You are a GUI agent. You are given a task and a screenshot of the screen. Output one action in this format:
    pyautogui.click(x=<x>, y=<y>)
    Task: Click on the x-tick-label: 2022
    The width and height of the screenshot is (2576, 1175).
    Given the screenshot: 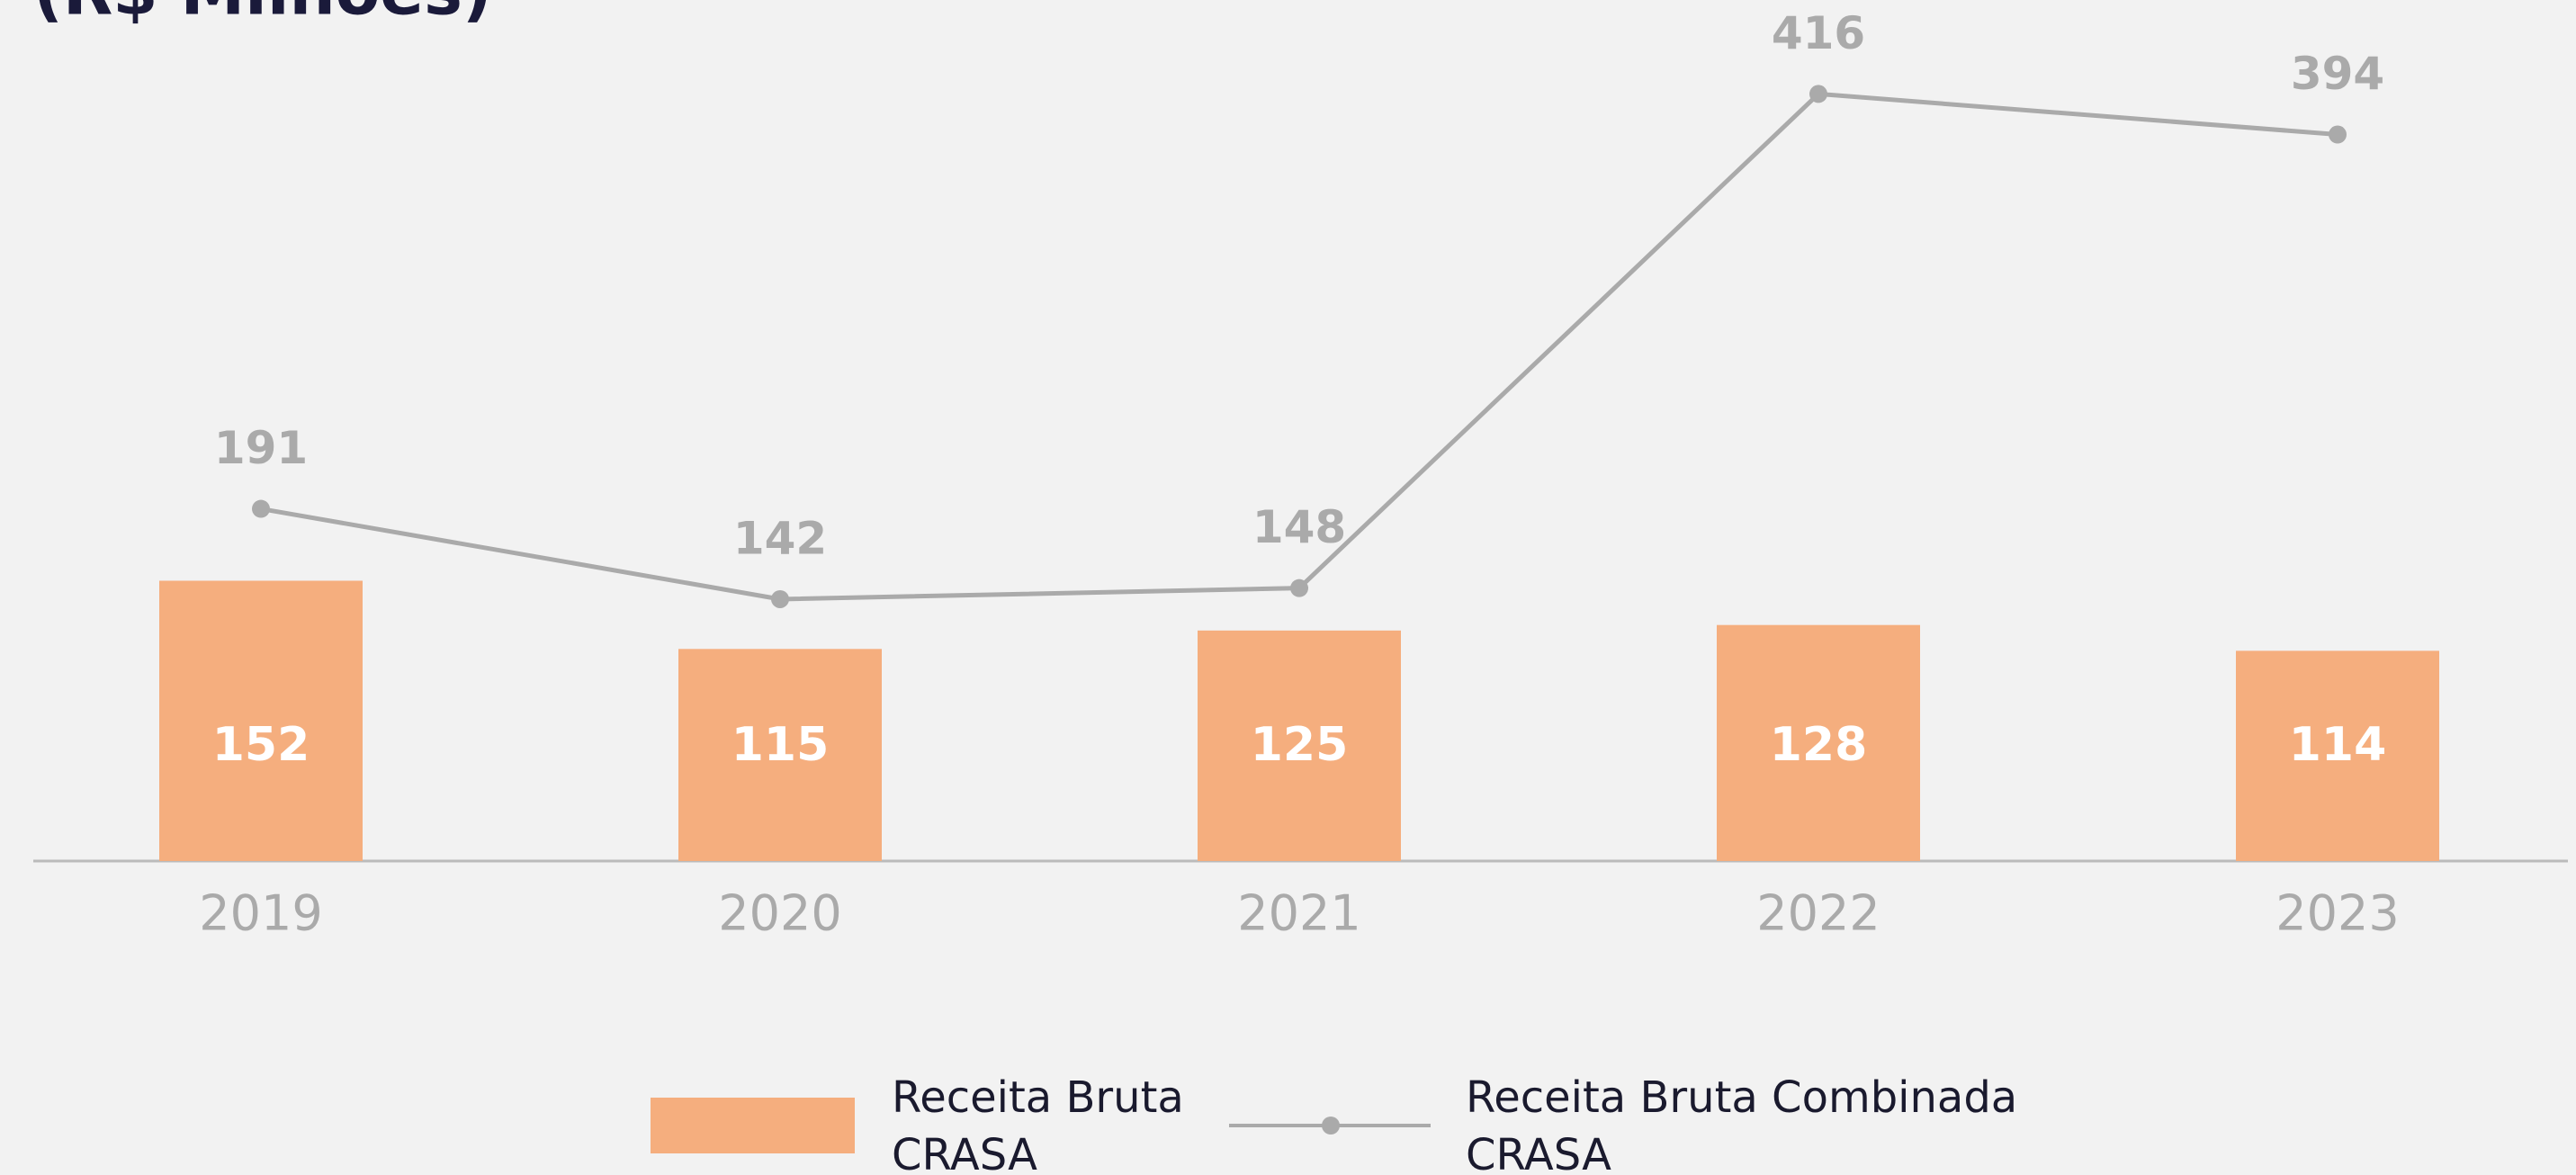 What is the action you would take?
    pyautogui.click(x=1818, y=914)
    